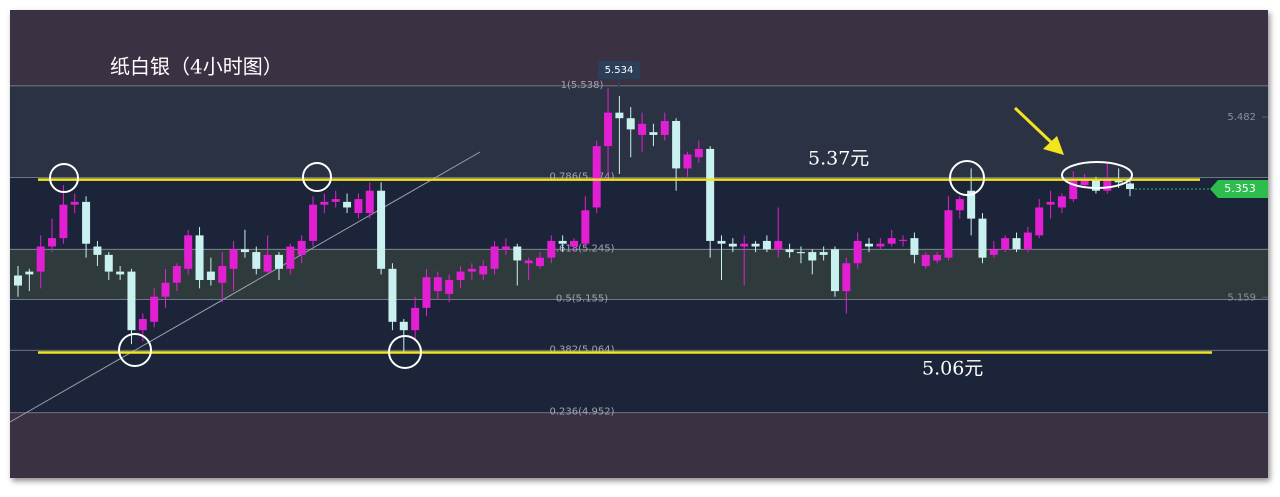 This screenshot has width=1280, height=497. Describe the element at coordinates (1241, 297) in the screenshot. I see `y-tick-label: 5.159` at that location.